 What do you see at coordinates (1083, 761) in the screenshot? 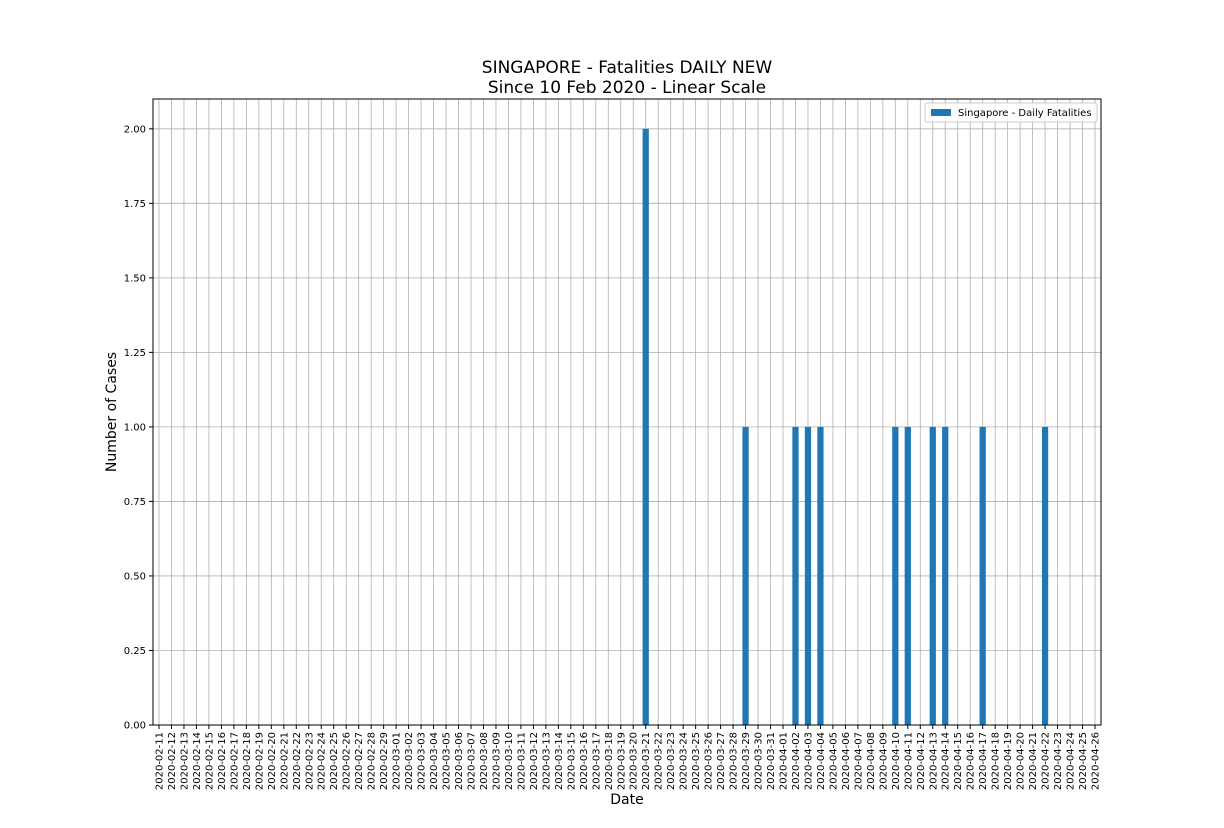
I see `x-tick-label: 2020-04-25` at bounding box center [1083, 761].